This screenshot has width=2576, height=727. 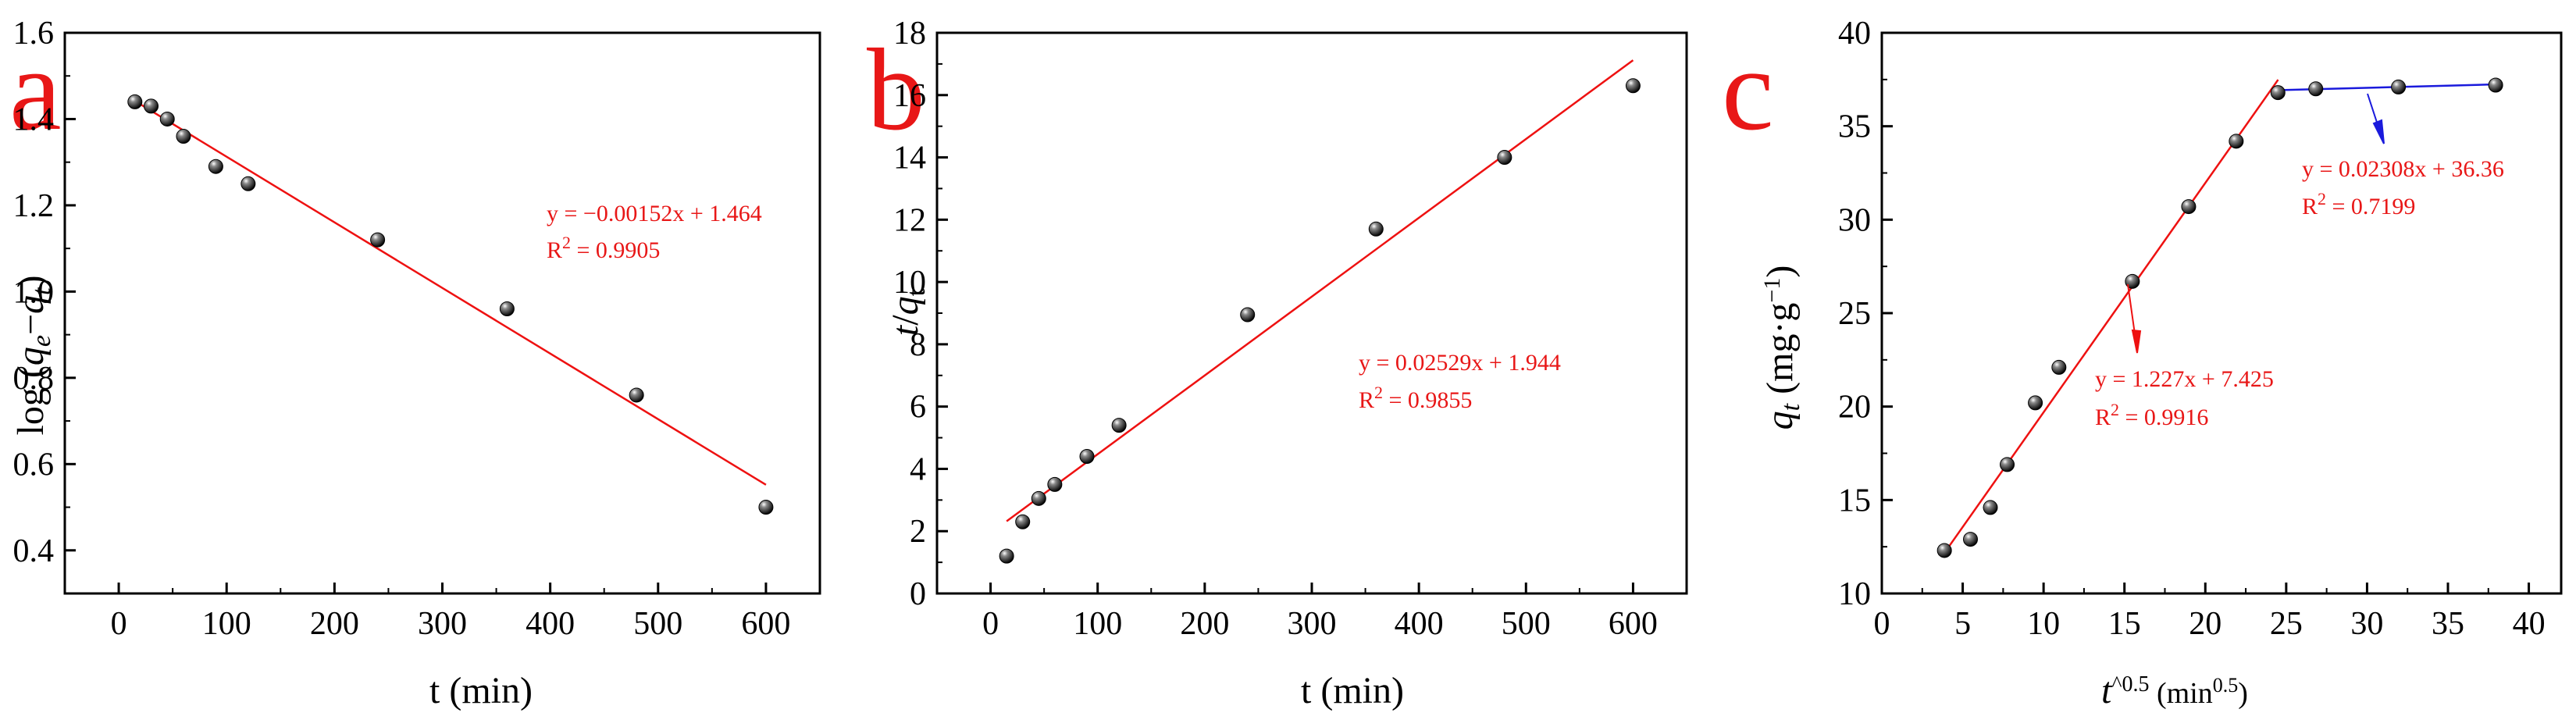 What do you see at coordinates (2205, 624) in the screenshot?
I see `panel-c-x-tick-label: 20` at bounding box center [2205, 624].